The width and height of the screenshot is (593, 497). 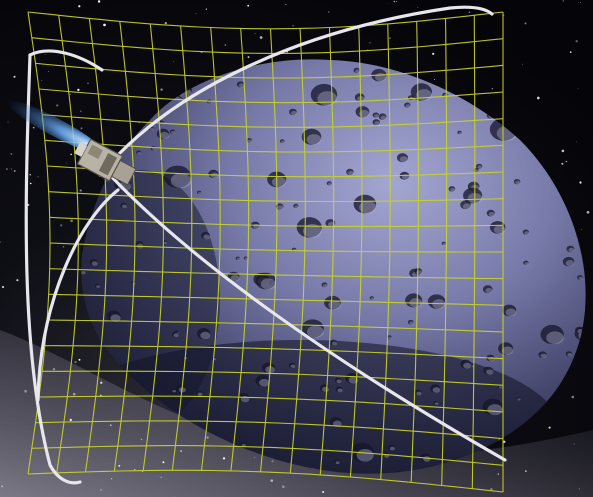 I want to click on thruster-plume-icon, so click(x=55, y=127).